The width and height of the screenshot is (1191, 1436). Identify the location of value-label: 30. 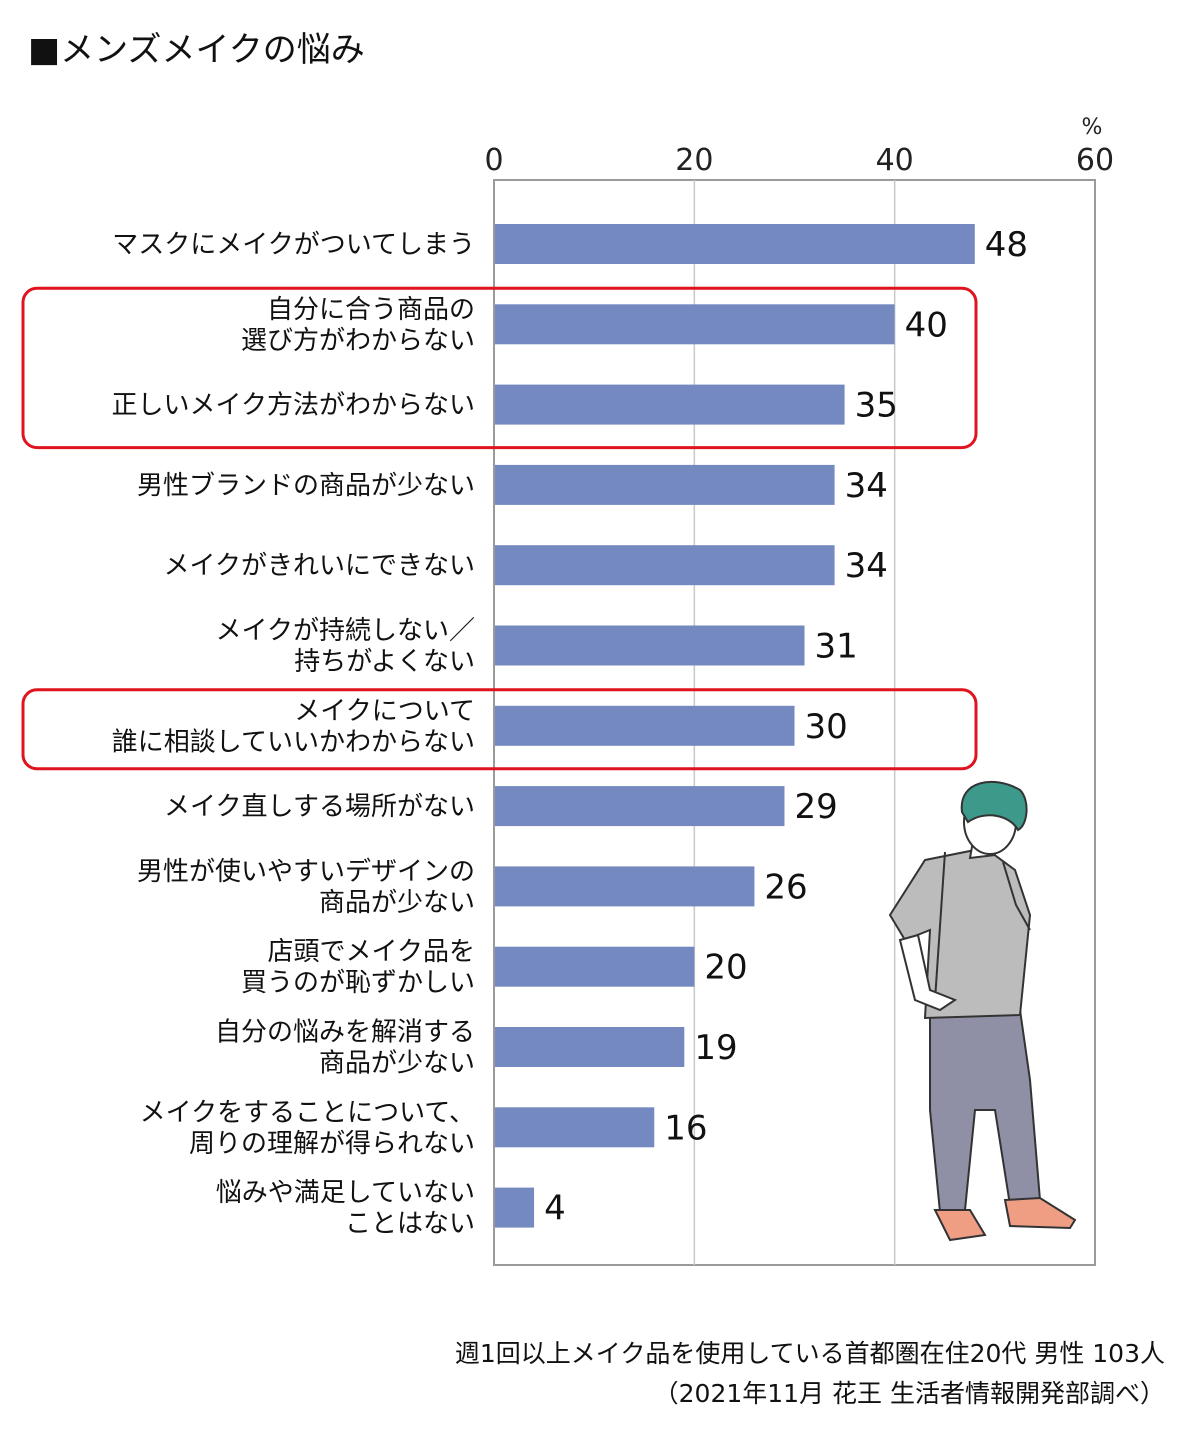
(826, 727).